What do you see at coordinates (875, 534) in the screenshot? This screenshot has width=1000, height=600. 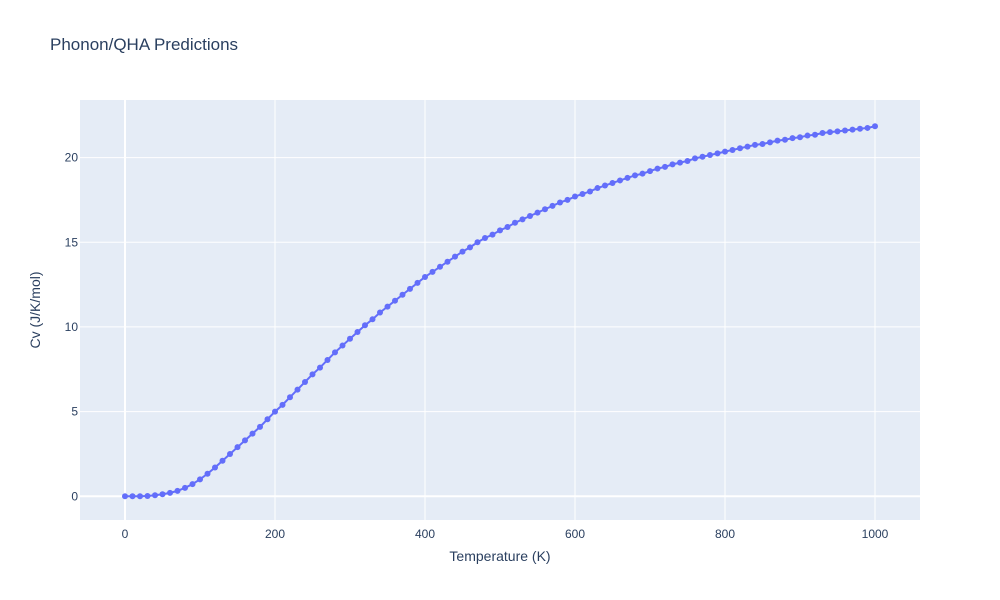 I see `x-tick-label: 1000` at bounding box center [875, 534].